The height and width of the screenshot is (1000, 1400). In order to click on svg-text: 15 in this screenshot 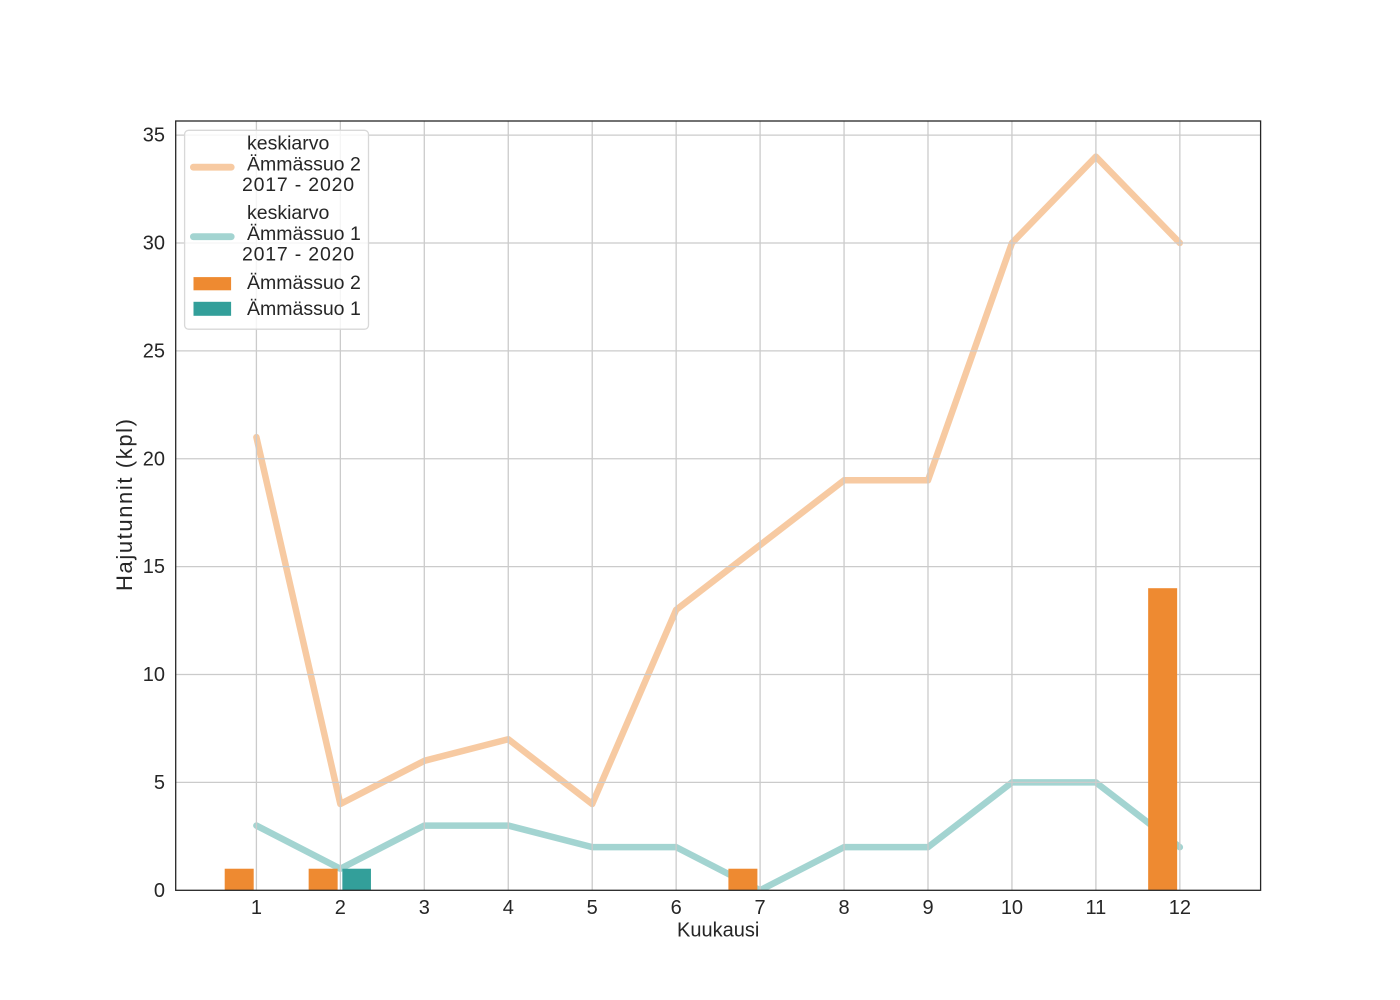, I will do `click(154, 567)`.